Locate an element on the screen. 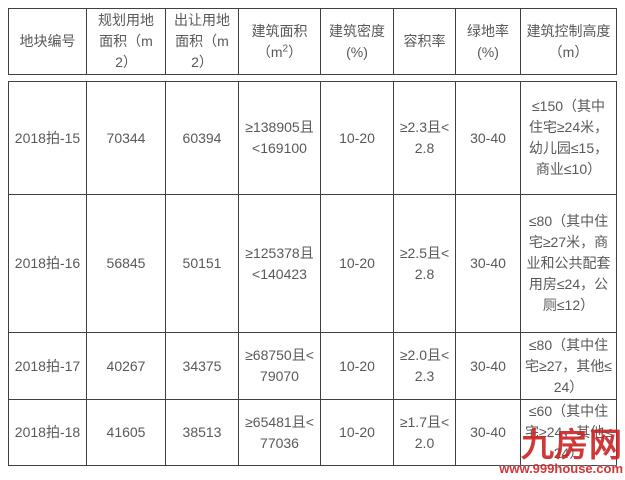 Image resolution: width=625 pixels, height=480 pixels. header-cell-plot-ratio: 容积率 is located at coordinates (424, 41).